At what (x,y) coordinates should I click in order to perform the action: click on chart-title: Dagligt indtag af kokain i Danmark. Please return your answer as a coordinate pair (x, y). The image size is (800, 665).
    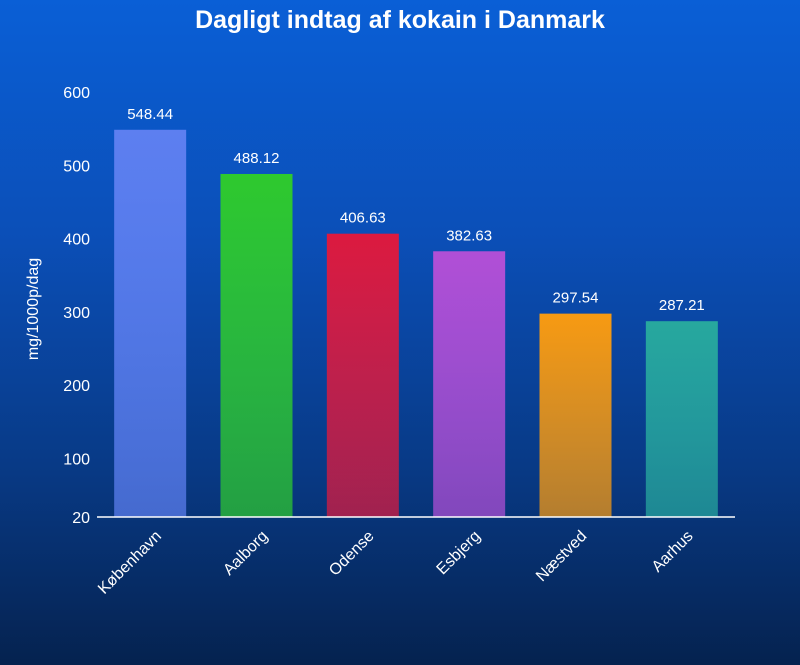
    Looking at the image, I should click on (400, 20).